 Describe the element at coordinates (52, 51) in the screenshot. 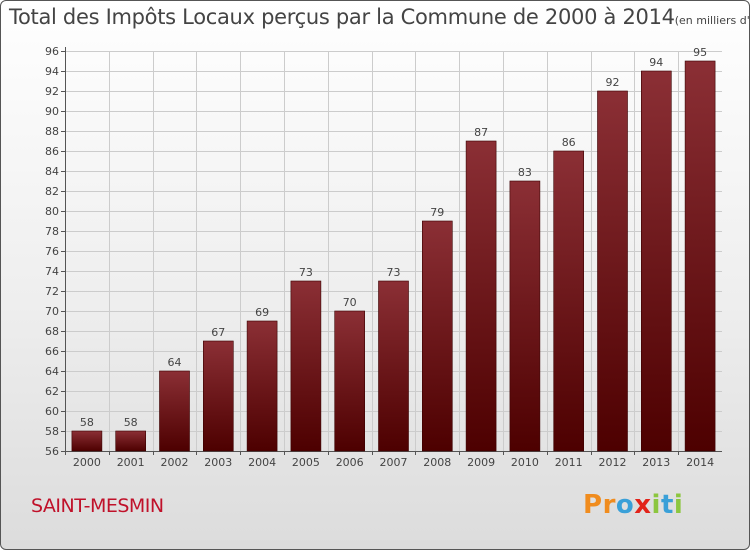

I see `y-tick-label: 96` at that location.